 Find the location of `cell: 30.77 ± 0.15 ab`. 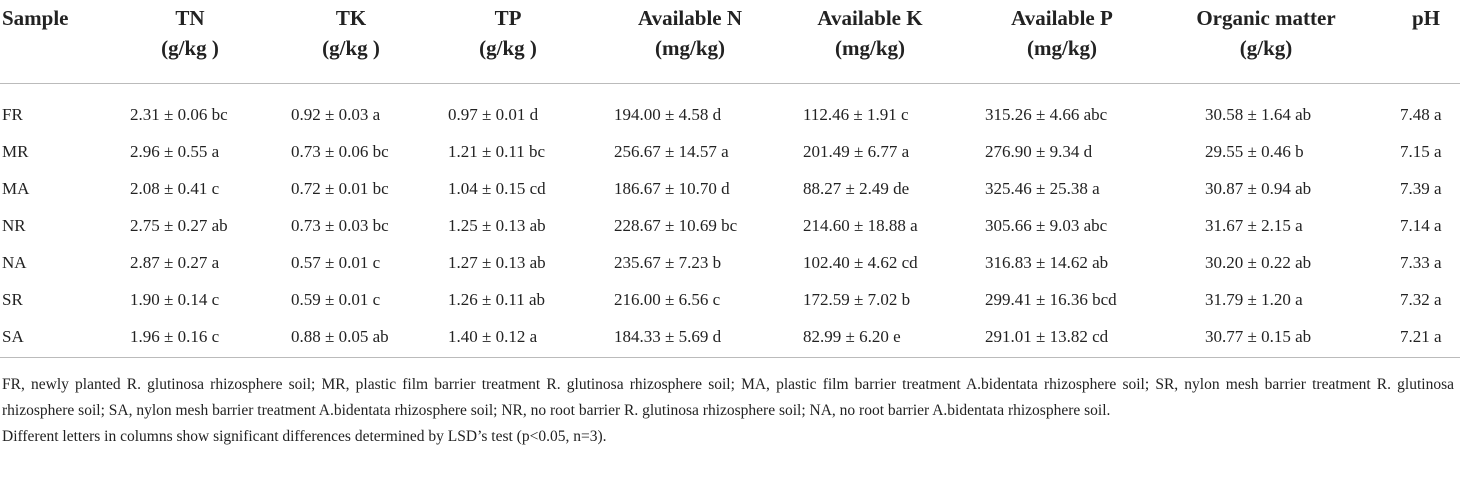

cell: 30.77 ± 0.15 ab is located at coordinates (1258, 336).